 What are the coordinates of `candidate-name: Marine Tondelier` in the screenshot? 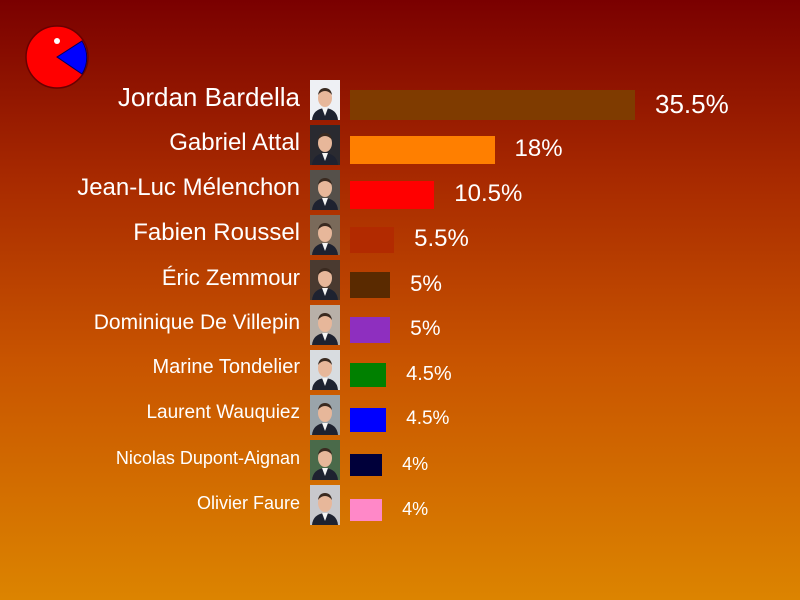 It's located at (226, 367).